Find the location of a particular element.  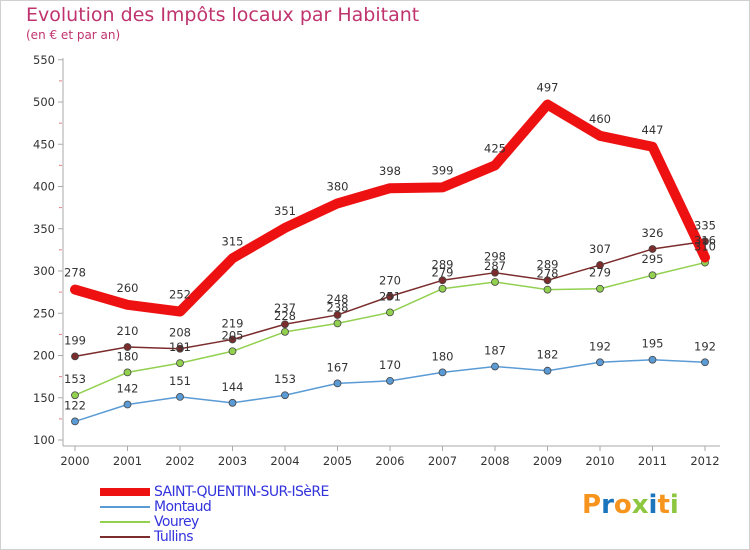

legend-item-montaud: Montaud is located at coordinates (156, 507).